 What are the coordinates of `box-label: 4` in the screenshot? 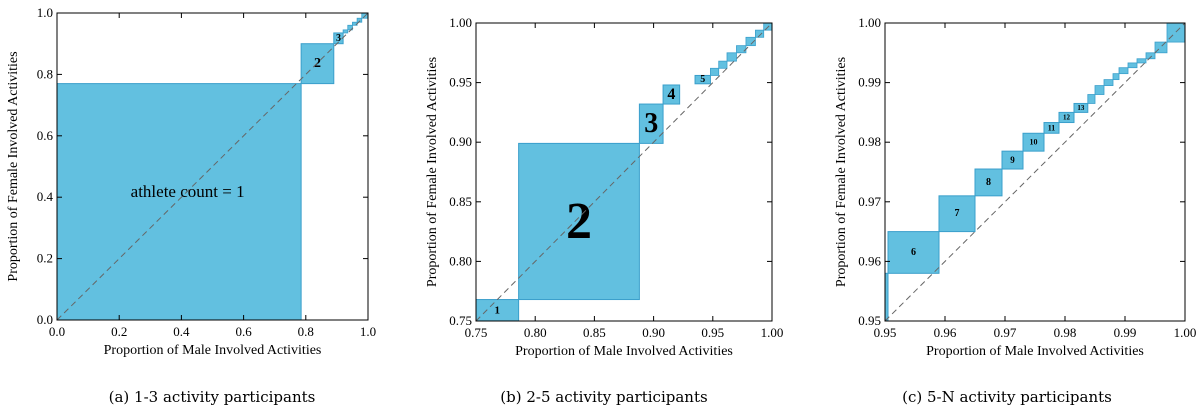 It's located at (671, 94).